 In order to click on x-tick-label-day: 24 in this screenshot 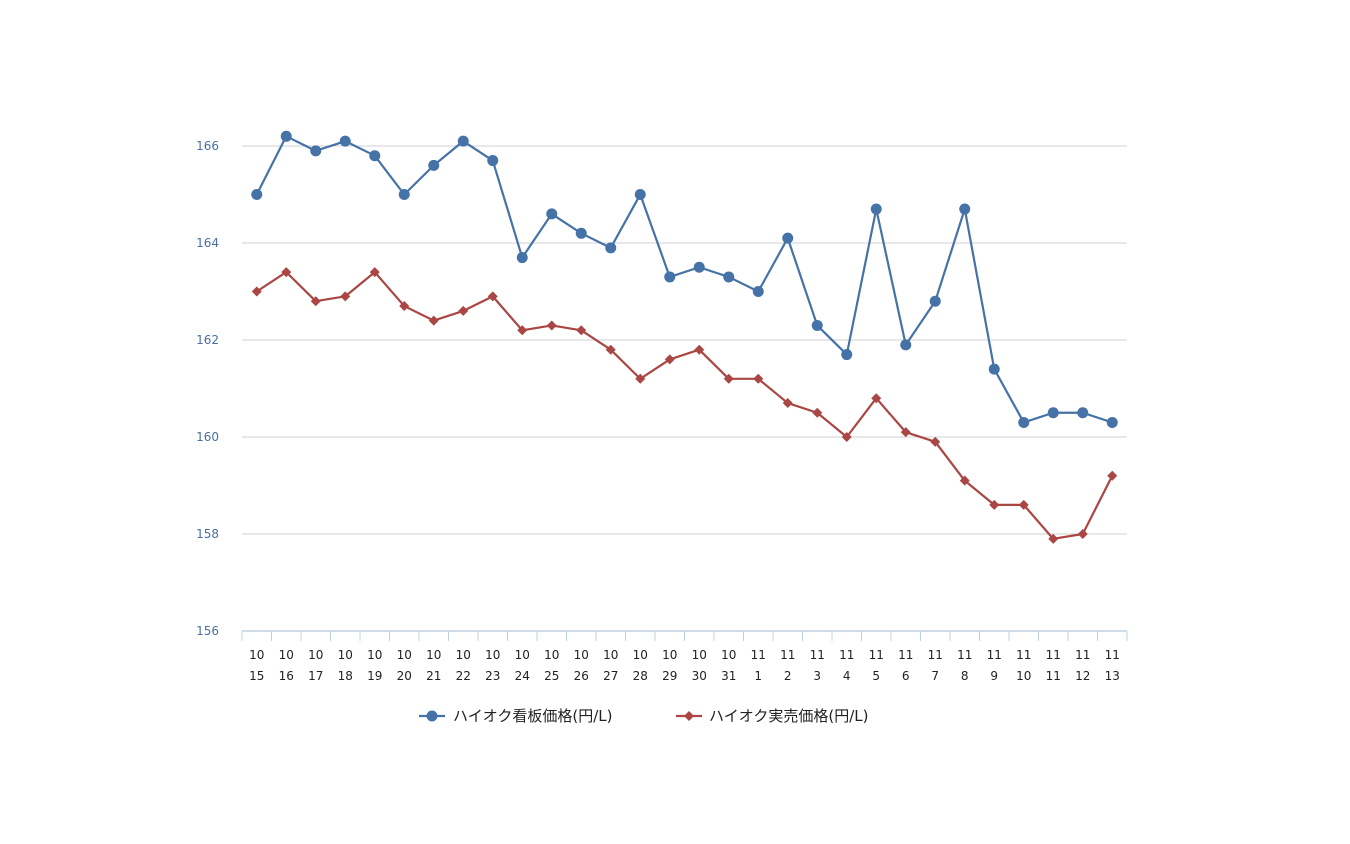, I will do `click(522, 676)`.